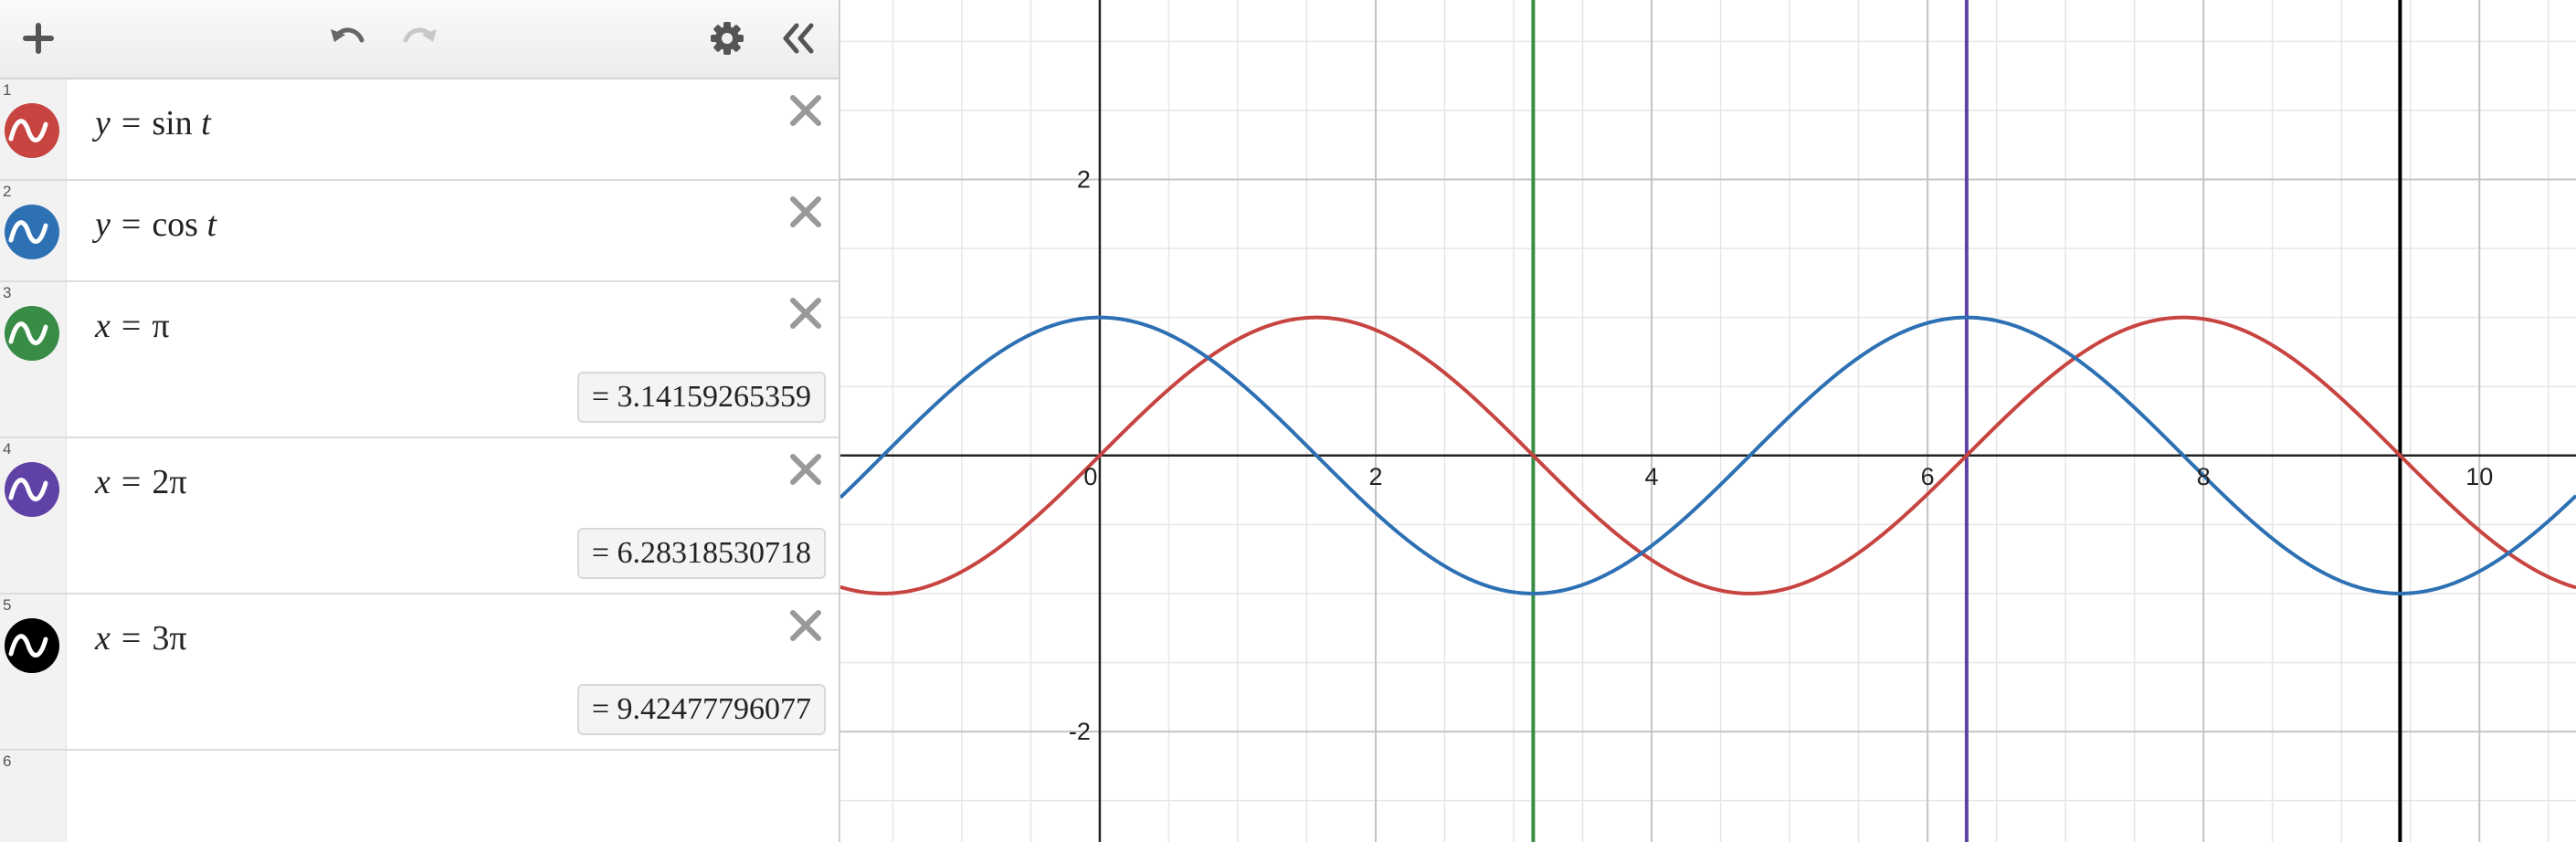 Image resolution: width=2576 pixels, height=842 pixels. What do you see at coordinates (419, 231) in the screenshot?
I see `expression-row-2: 2 y = cos t` at bounding box center [419, 231].